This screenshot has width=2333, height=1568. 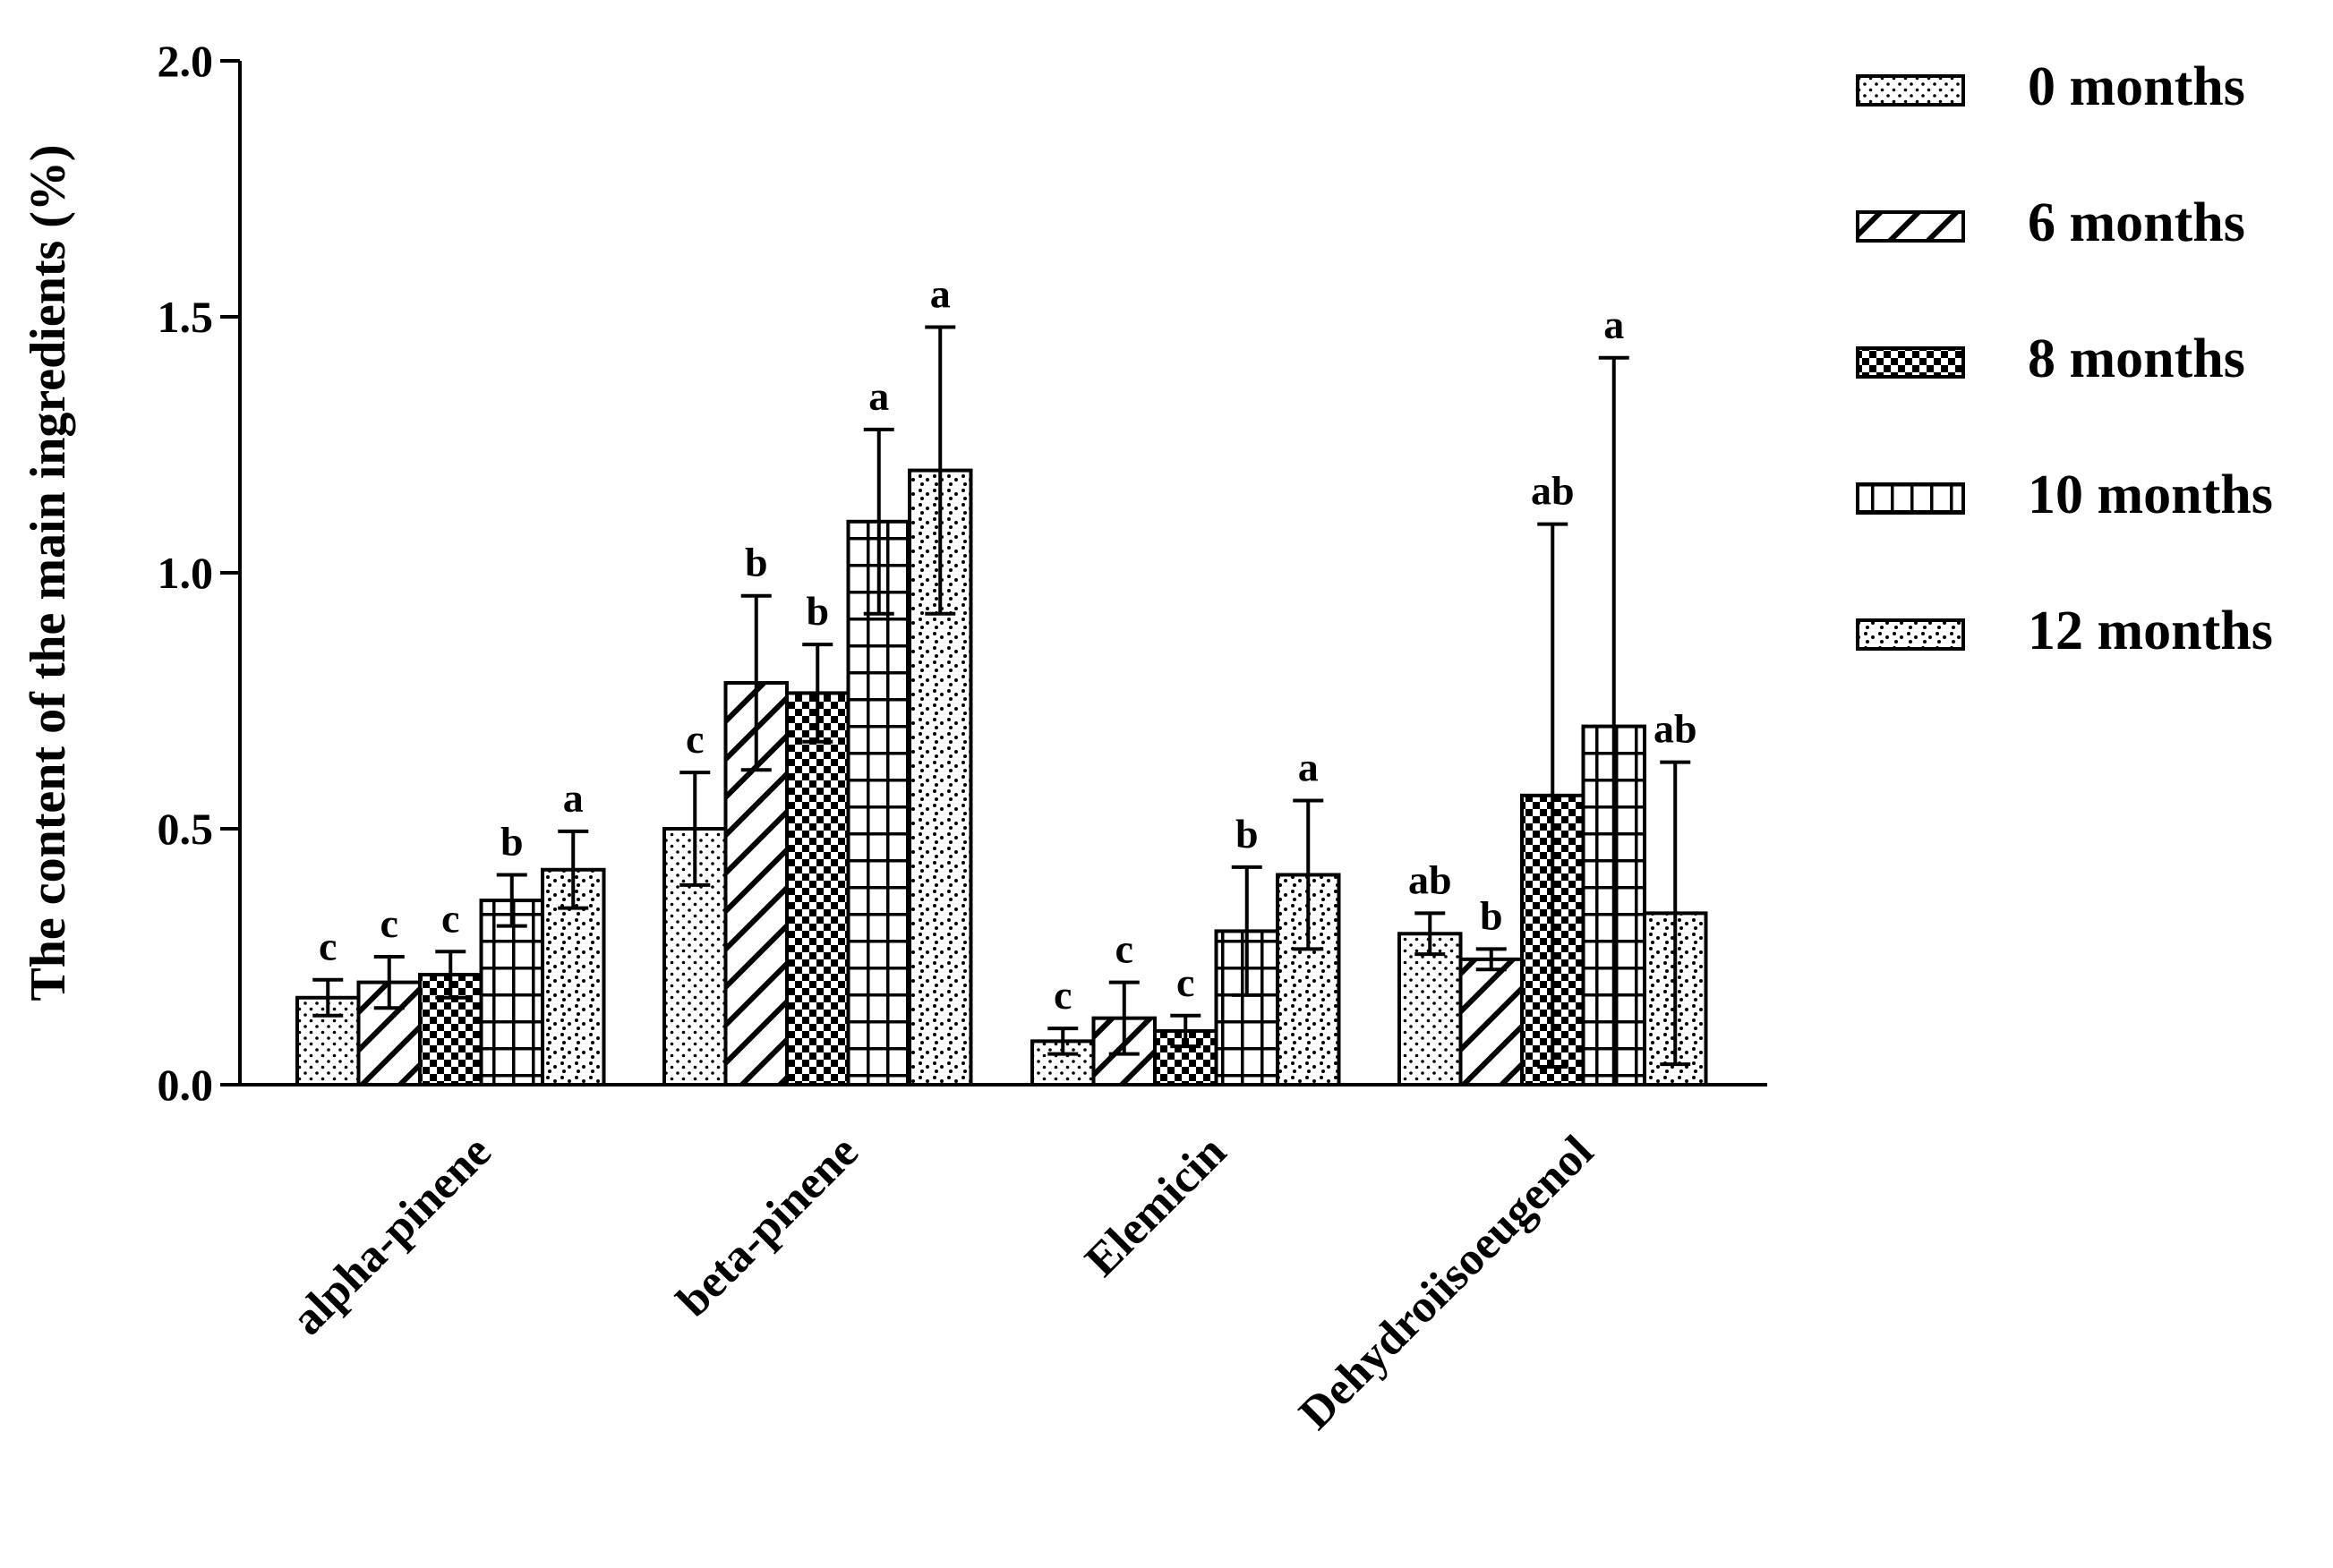 What do you see at coordinates (2150, 494) in the screenshot?
I see `legend-label-4: 10 months` at bounding box center [2150, 494].